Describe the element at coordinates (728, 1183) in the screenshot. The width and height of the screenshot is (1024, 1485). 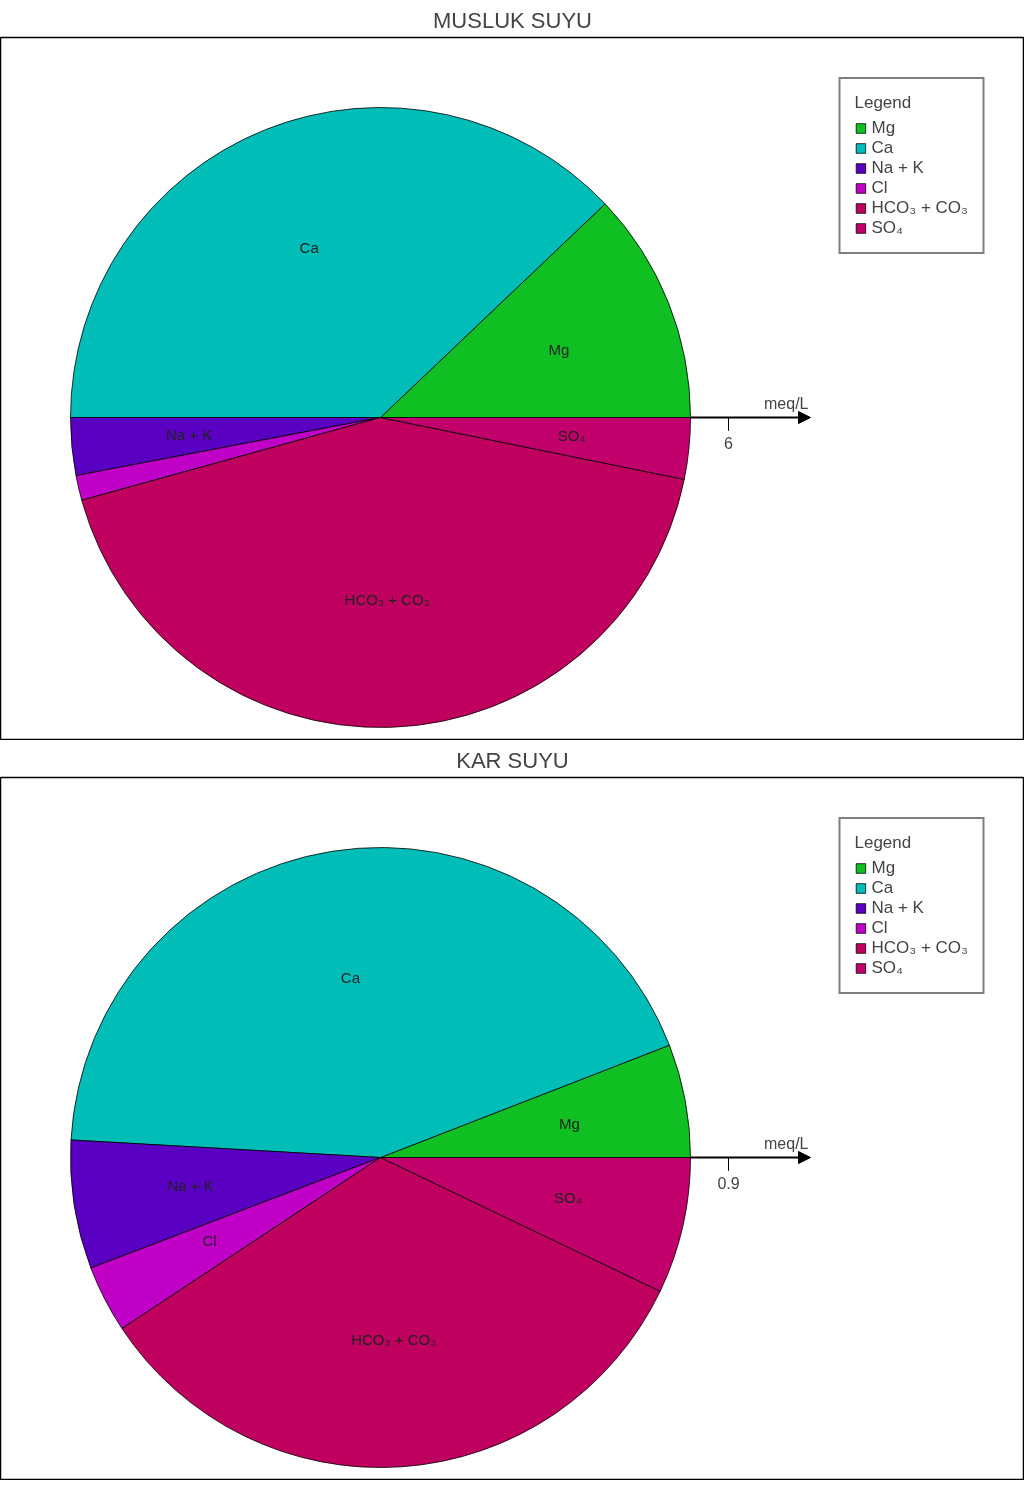
I see `text: 0.9` at that location.